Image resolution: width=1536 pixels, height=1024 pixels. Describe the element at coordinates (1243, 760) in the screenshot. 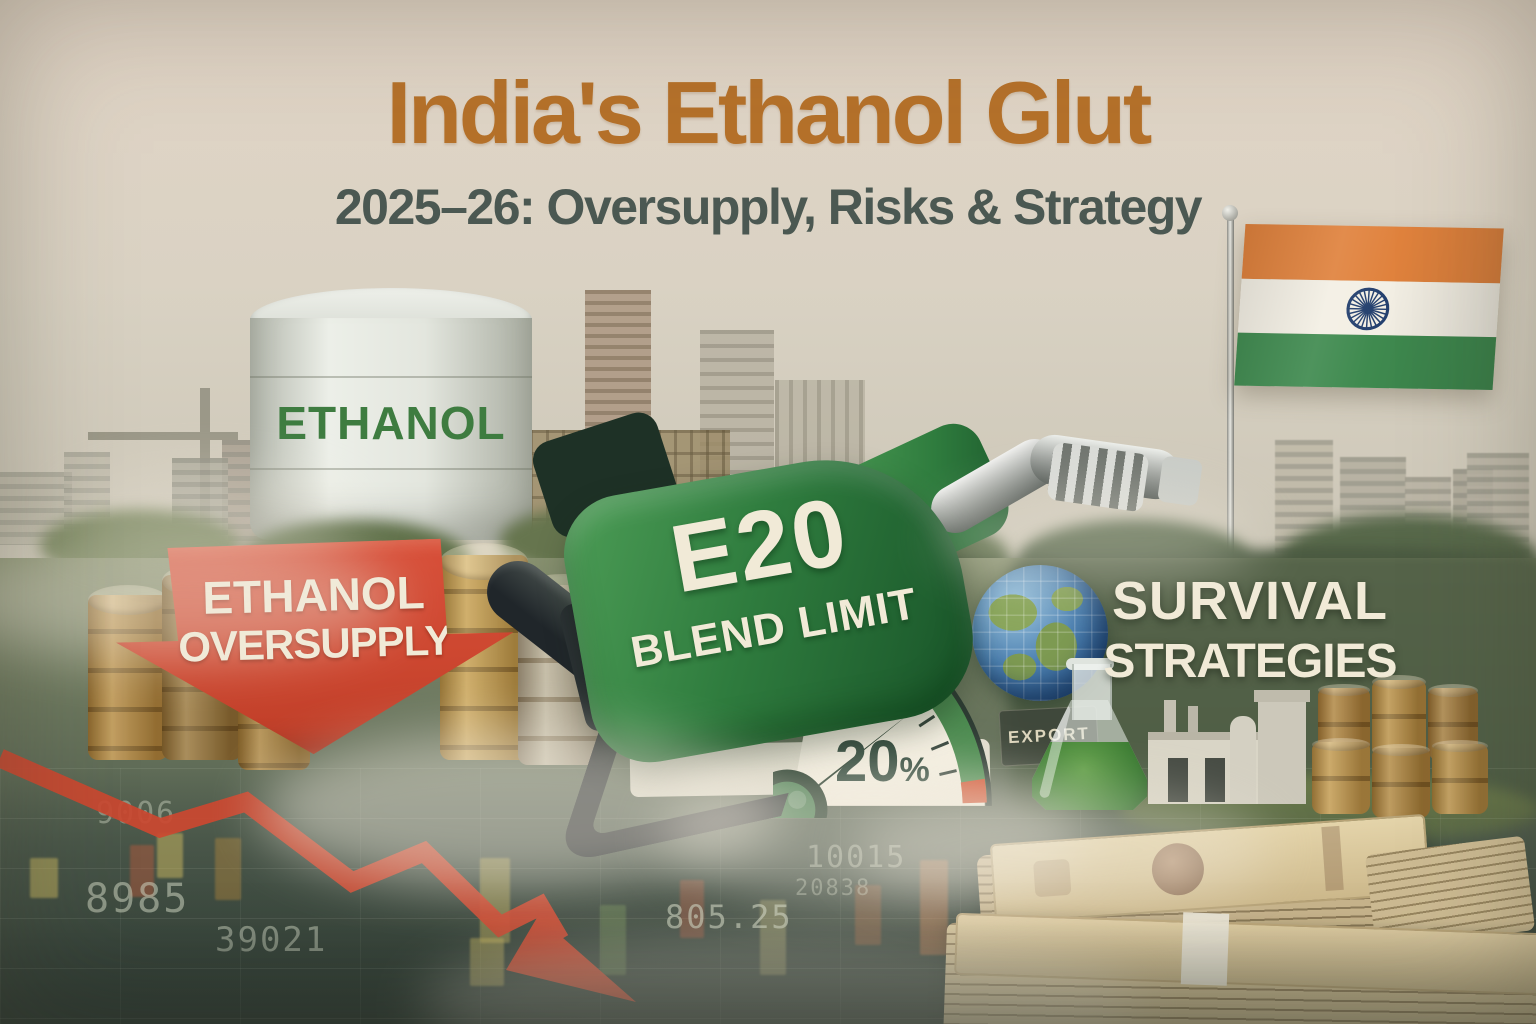

I see `factory-silo` at that location.